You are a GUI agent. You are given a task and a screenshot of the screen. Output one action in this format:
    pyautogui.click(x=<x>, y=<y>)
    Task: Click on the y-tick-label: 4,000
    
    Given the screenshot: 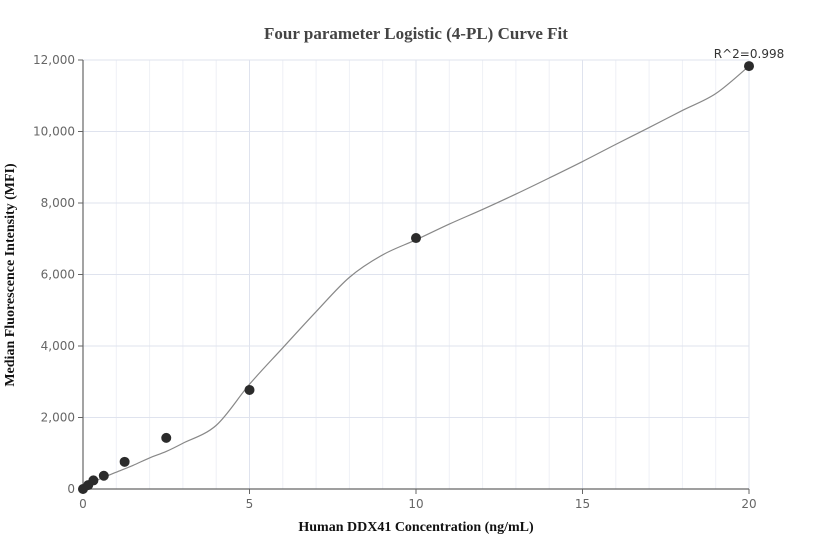 What is the action you would take?
    pyautogui.click(x=58, y=346)
    